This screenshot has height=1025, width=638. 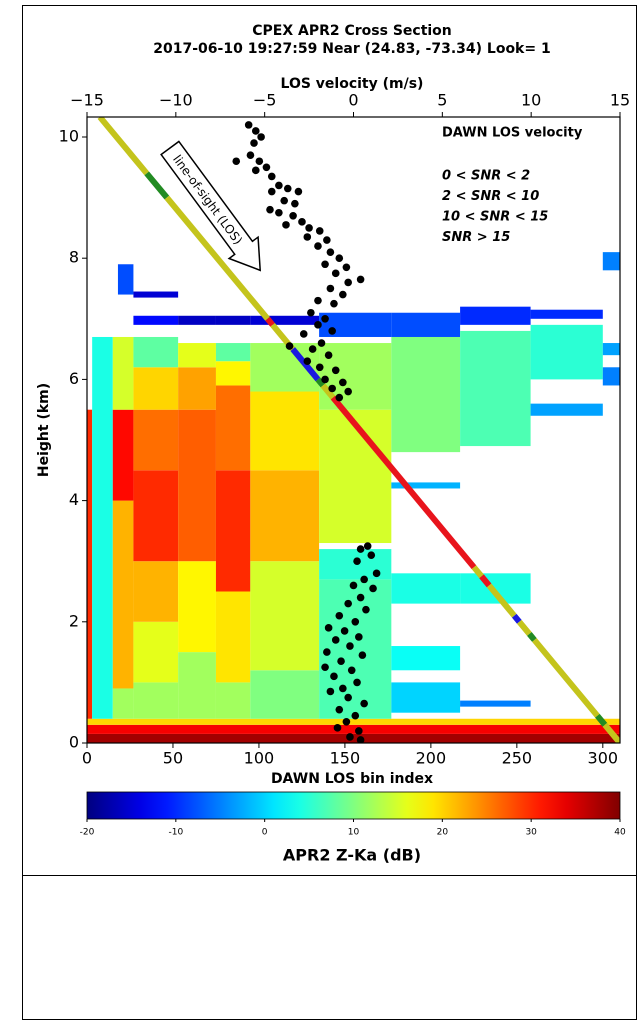 What do you see at coordinates (69, 135) in the screenshot?
I see `y-tick-label: 10` at bounding box center [69, 135].